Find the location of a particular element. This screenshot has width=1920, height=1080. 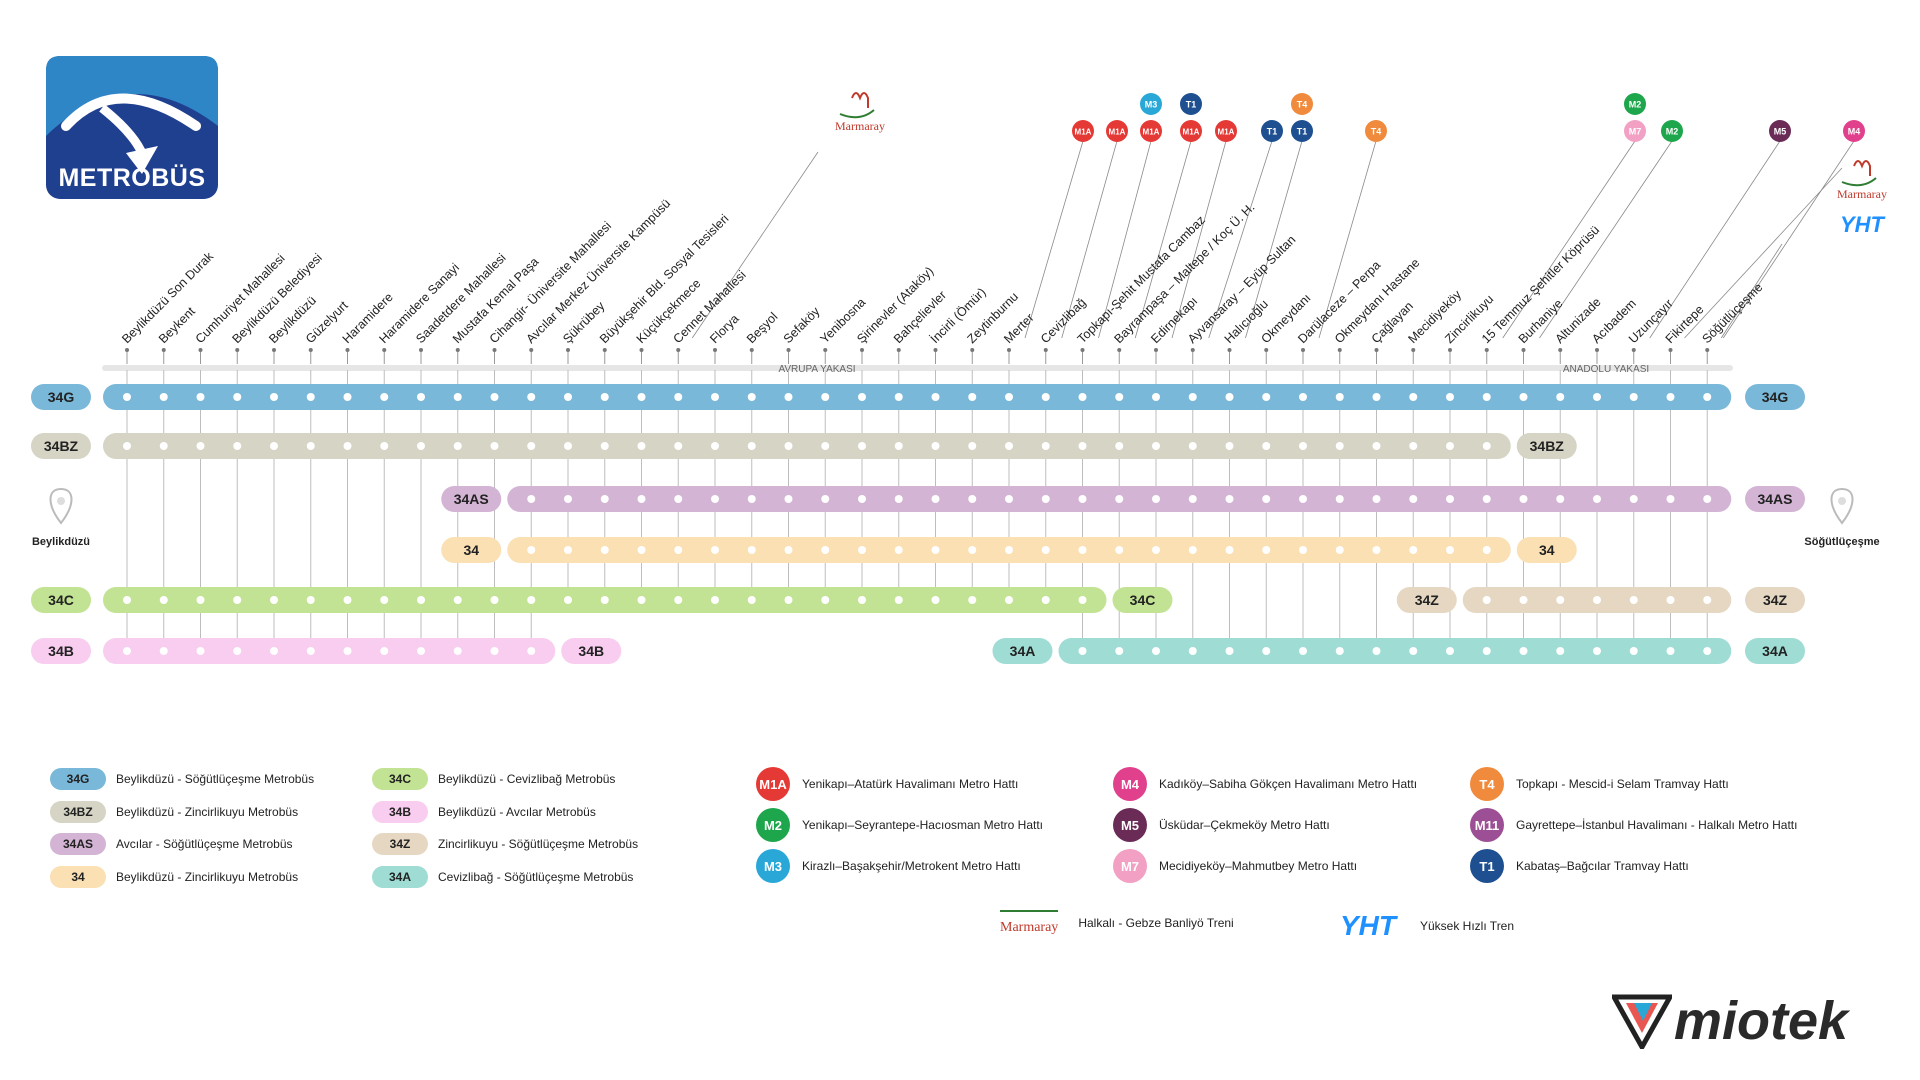

connection-badge-M4: M4 is located at coordinates (1854, 131).